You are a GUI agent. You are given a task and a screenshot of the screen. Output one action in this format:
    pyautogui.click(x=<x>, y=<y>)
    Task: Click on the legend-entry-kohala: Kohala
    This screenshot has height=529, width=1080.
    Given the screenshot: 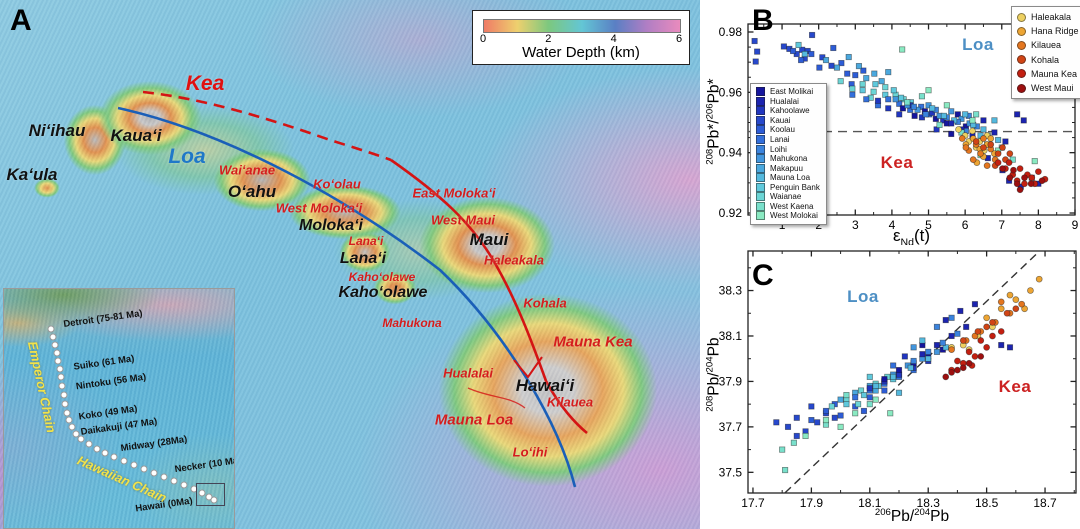 What is the action you would take?
    pyautogui.click(x=1048, y=60)
    